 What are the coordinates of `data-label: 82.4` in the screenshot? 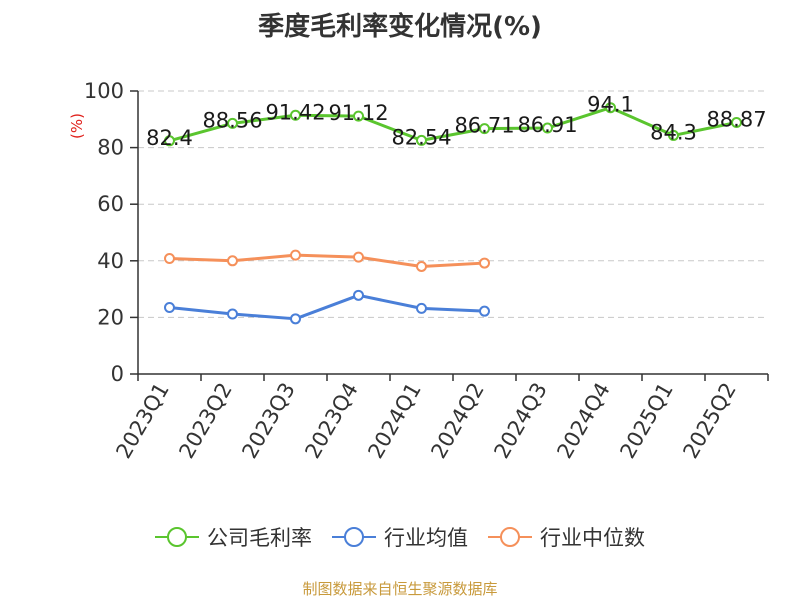 It's located at (169, 138).